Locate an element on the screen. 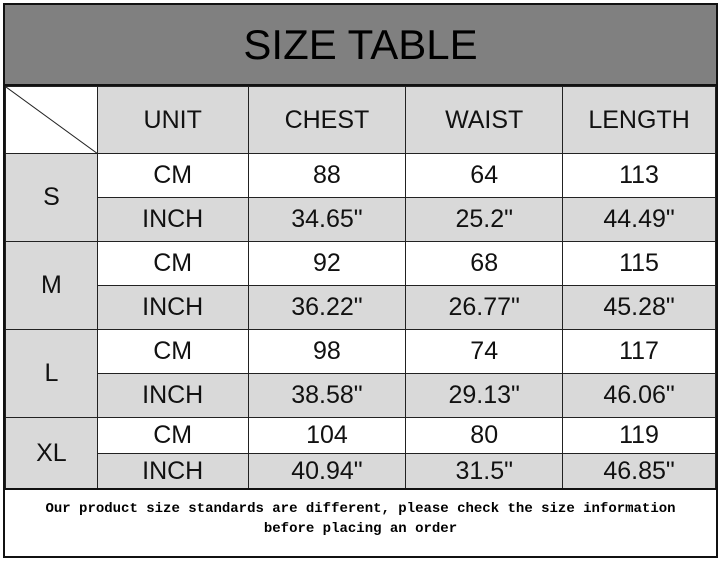 Image resolution: width=720 pixels, height=561 pixels. chest-cell: 88 is located at coordinates (327, 175).